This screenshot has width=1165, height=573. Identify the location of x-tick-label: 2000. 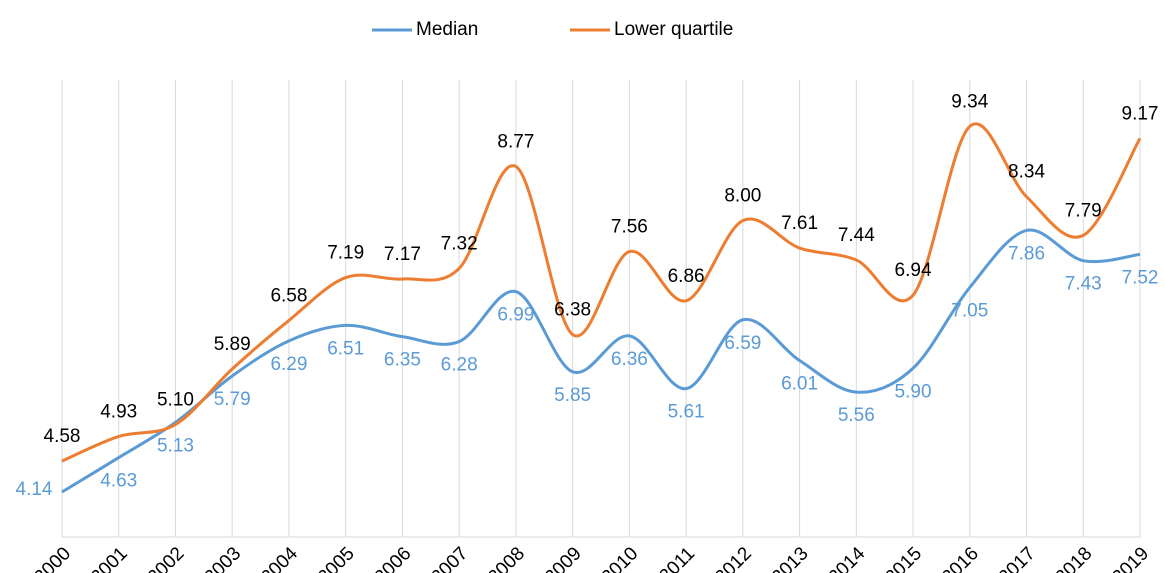
(52, 558).